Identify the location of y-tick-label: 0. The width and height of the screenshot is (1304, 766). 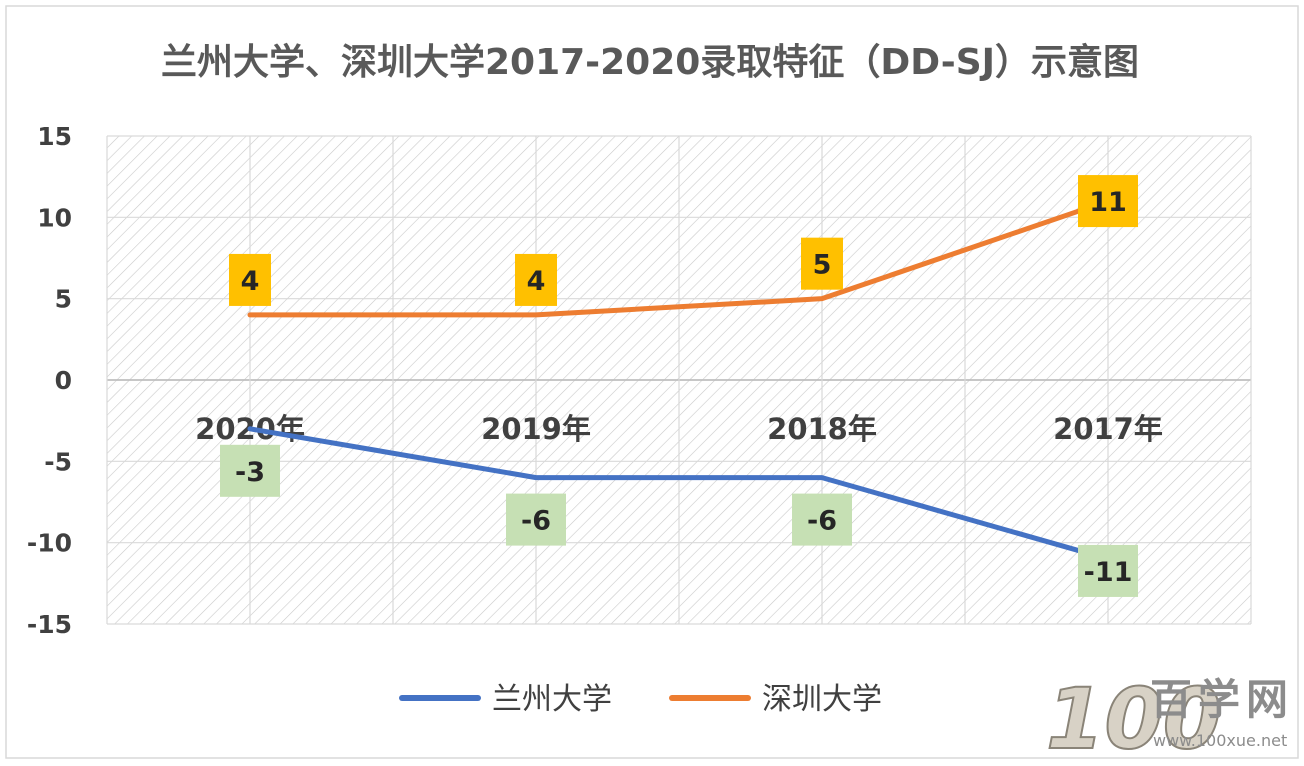
(63, 380).